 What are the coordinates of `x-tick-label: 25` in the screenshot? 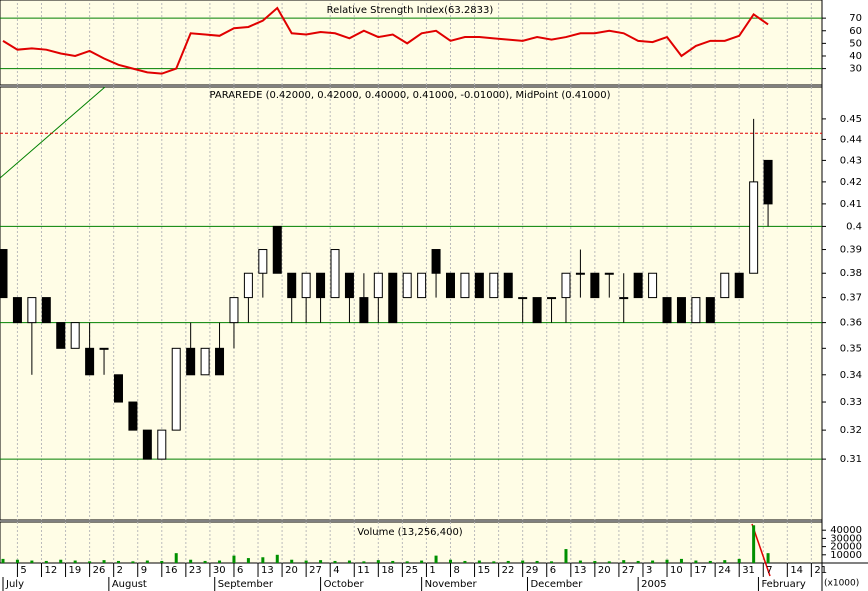 It's located at (411, 570).